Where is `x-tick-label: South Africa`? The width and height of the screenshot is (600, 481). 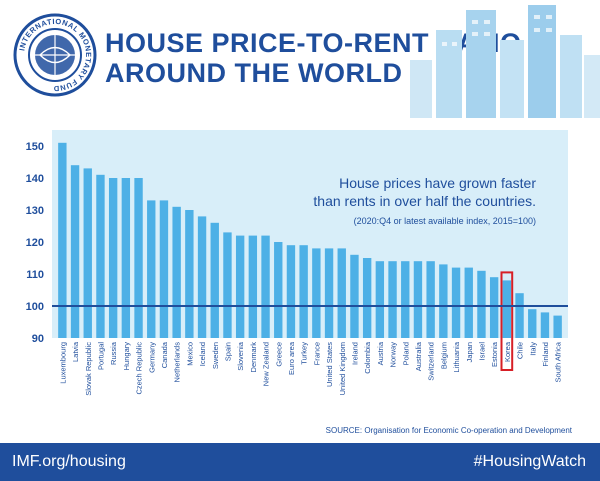 x-tick-label: South Africa is located at coordinates (558, 361).